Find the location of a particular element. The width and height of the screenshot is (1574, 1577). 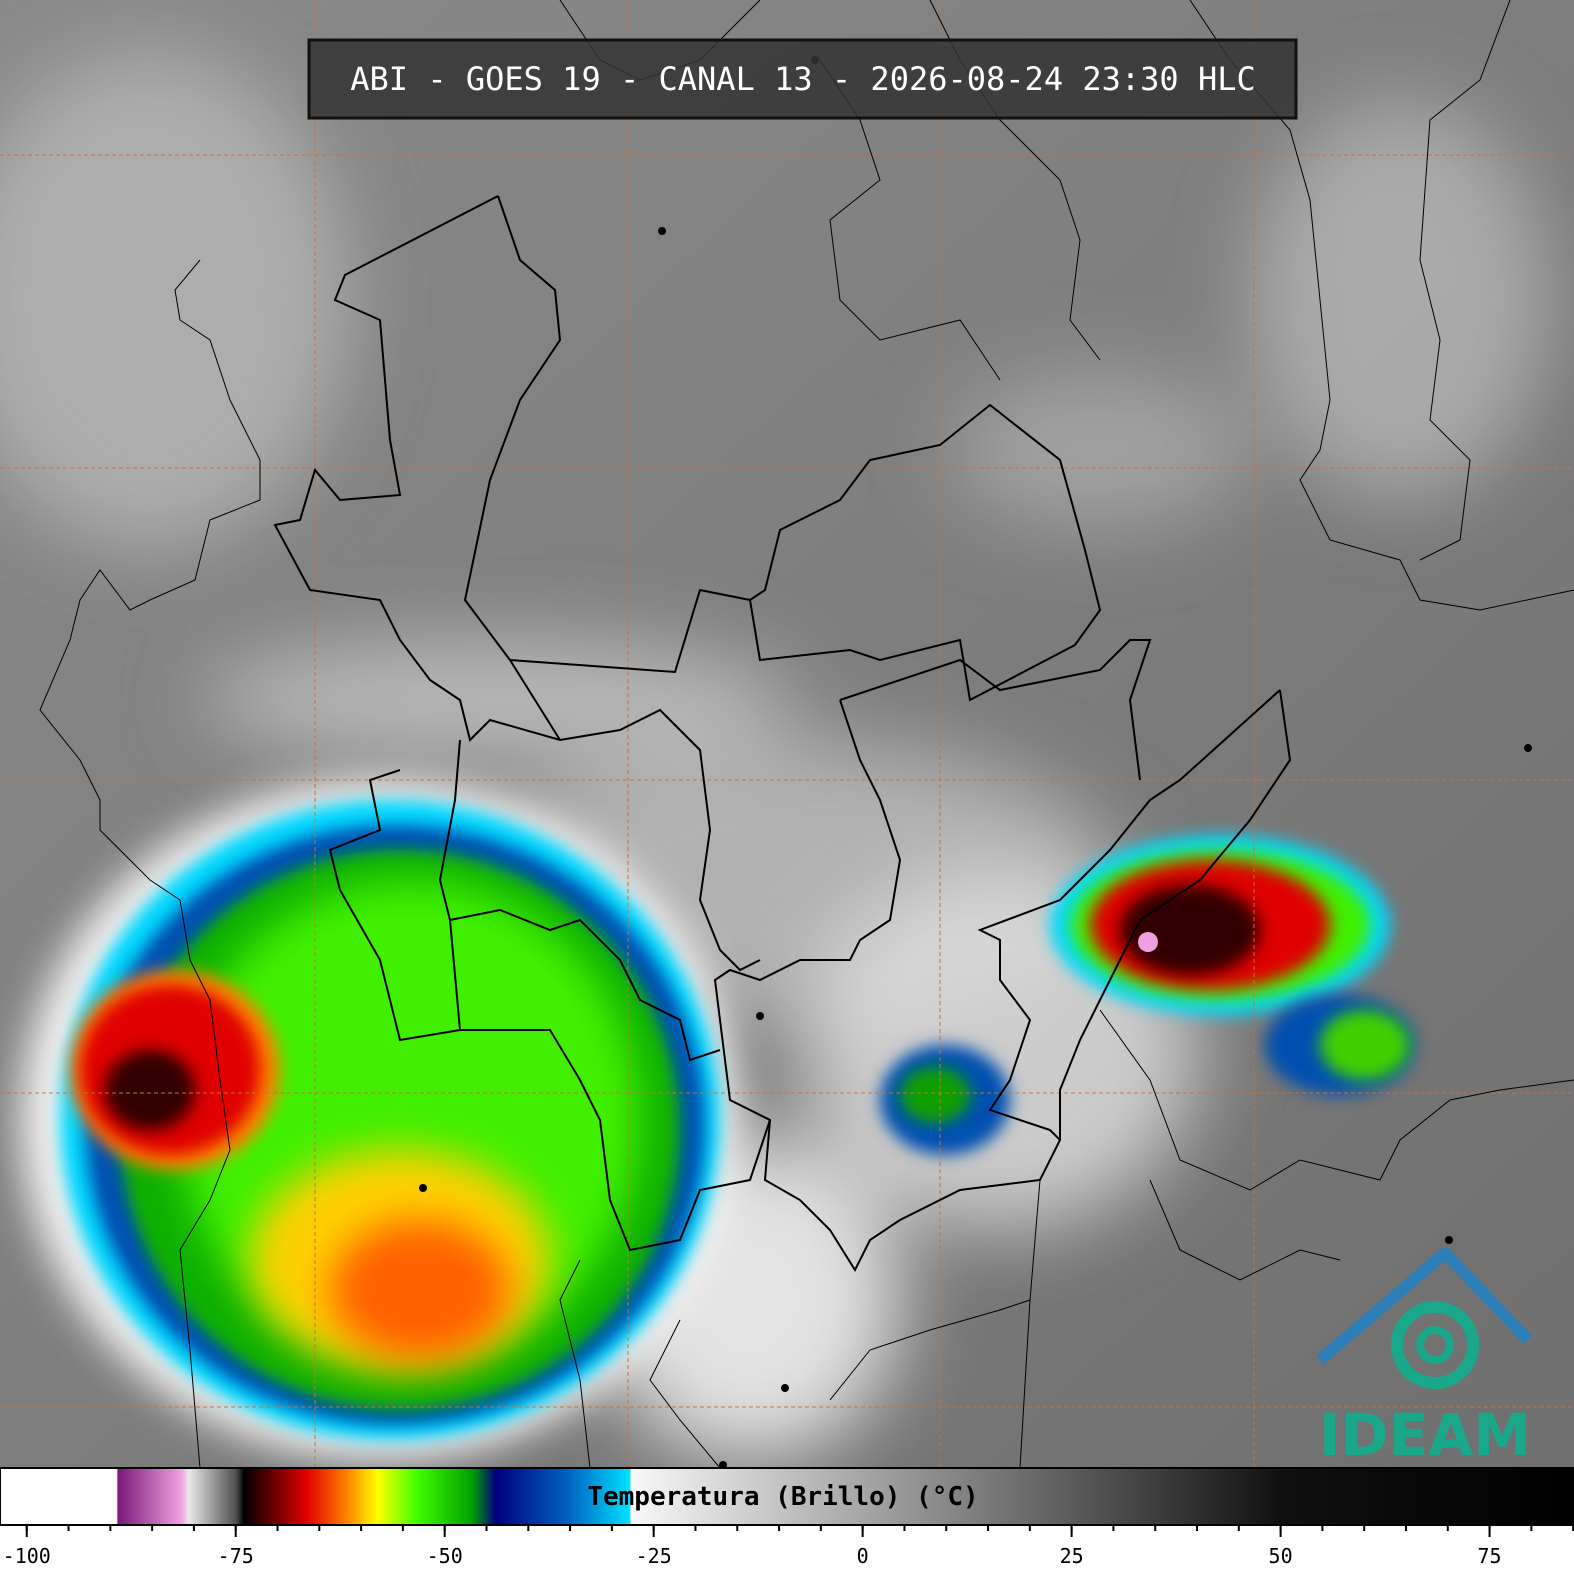

tick-label: -75 is located at coordinates (236, 1556).